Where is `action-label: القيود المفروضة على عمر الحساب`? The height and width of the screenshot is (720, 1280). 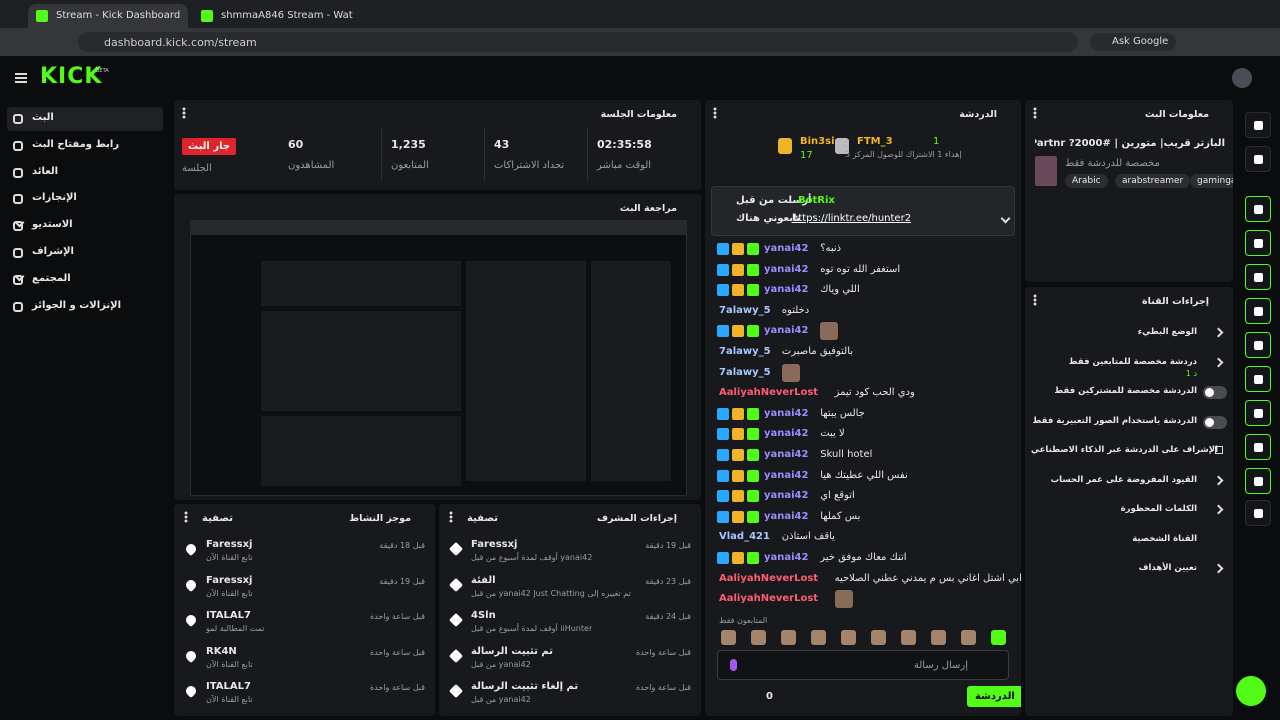
action-label: القيود المفروضة على عمر الحساب is located at coordinates (1123, 479).